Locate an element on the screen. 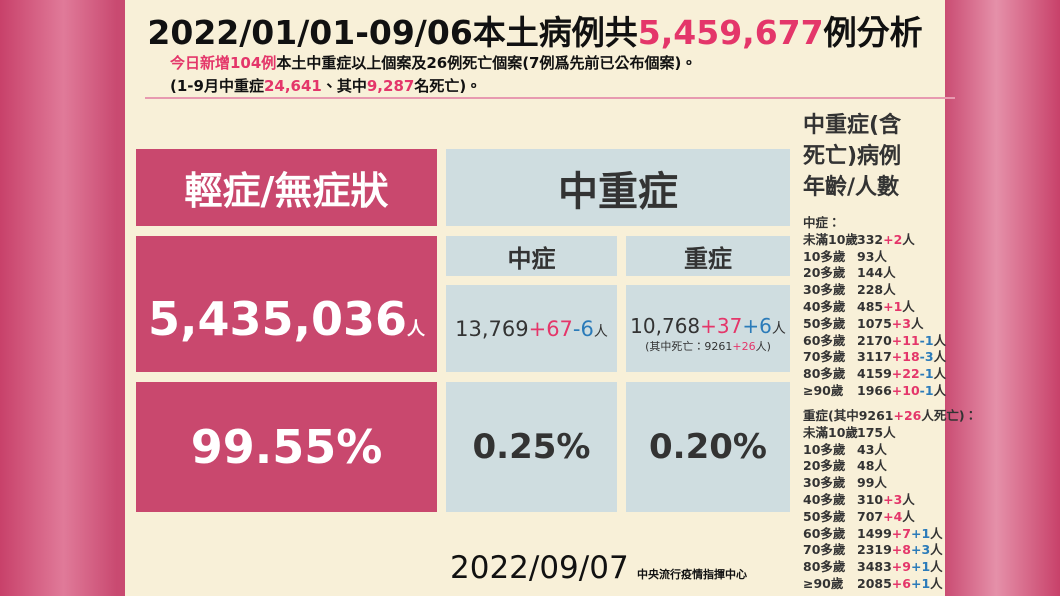 The height and width of the screenshot is (596, 1060). header-text: 重症 is located at coordinates (708, 258).